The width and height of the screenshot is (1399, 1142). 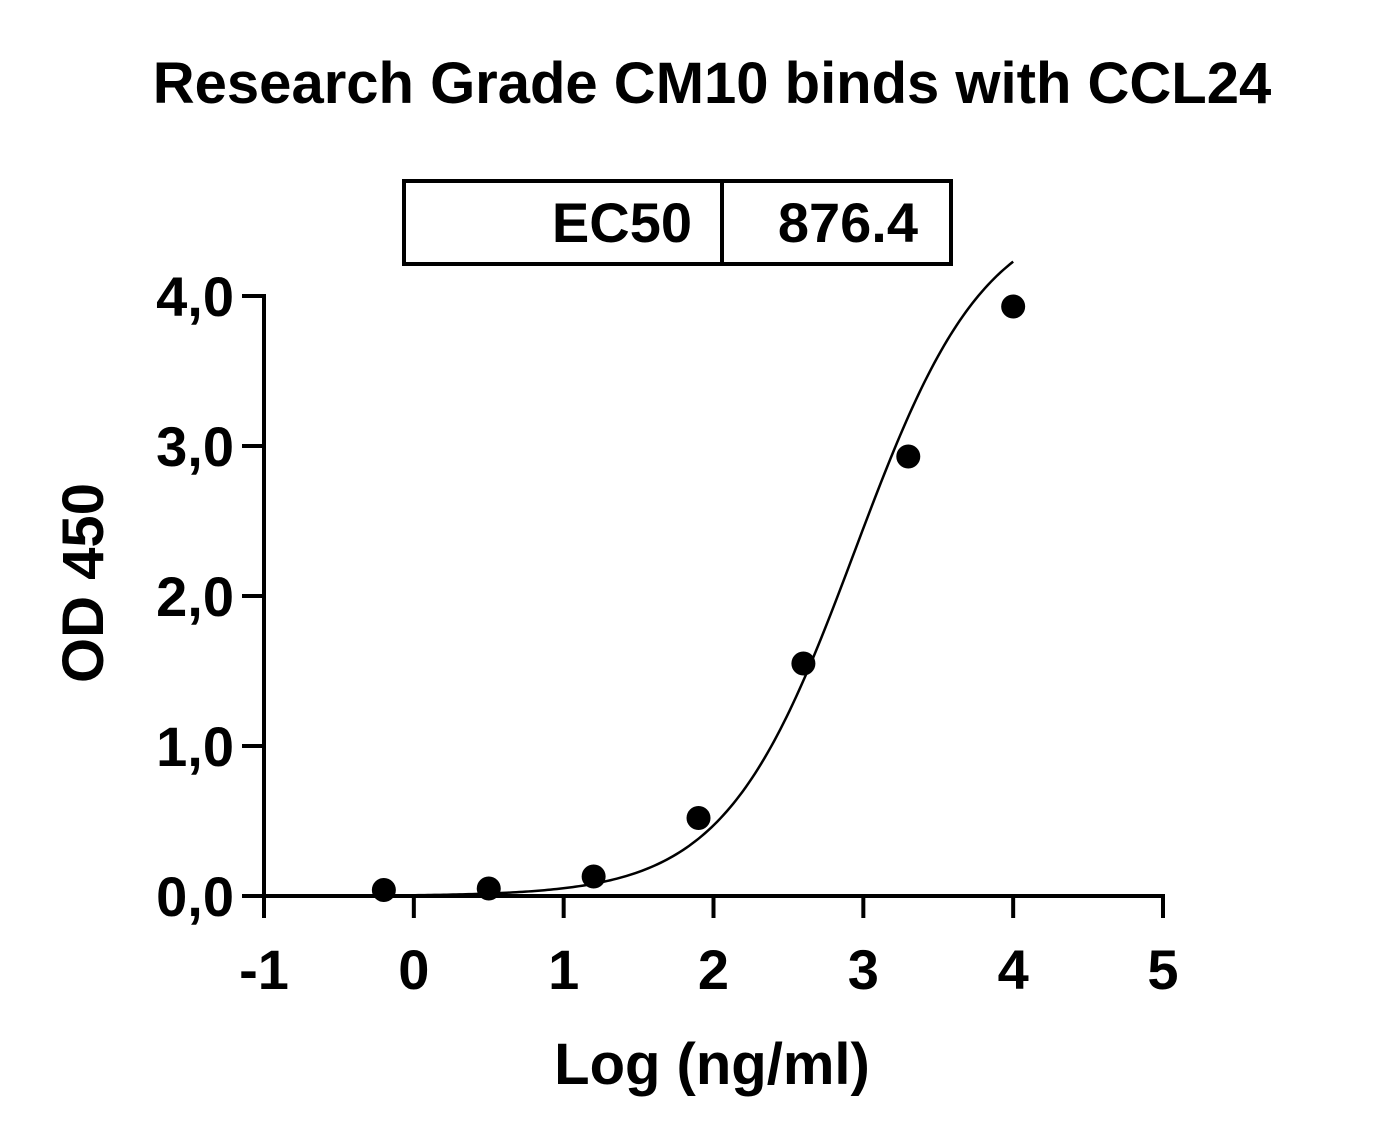 I want to click on ec50-value: 876.4, so click(x=848, y=222).